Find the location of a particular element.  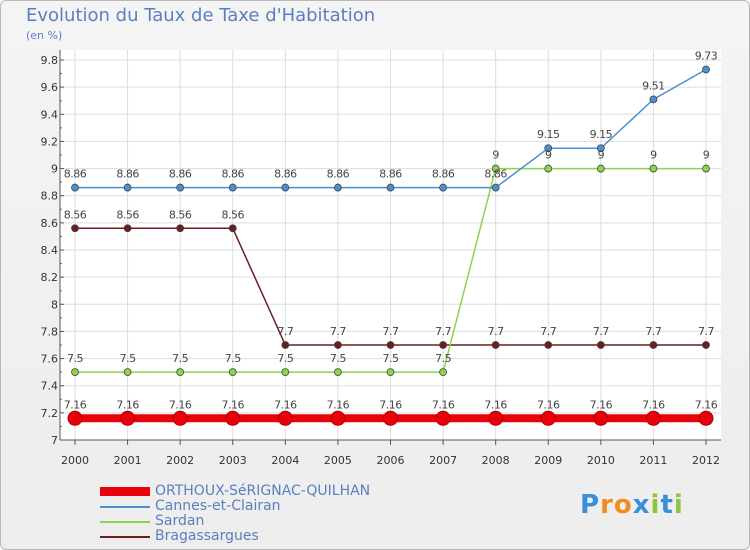

y-tick-label: 8.6 is located at coordinates (50, 223).